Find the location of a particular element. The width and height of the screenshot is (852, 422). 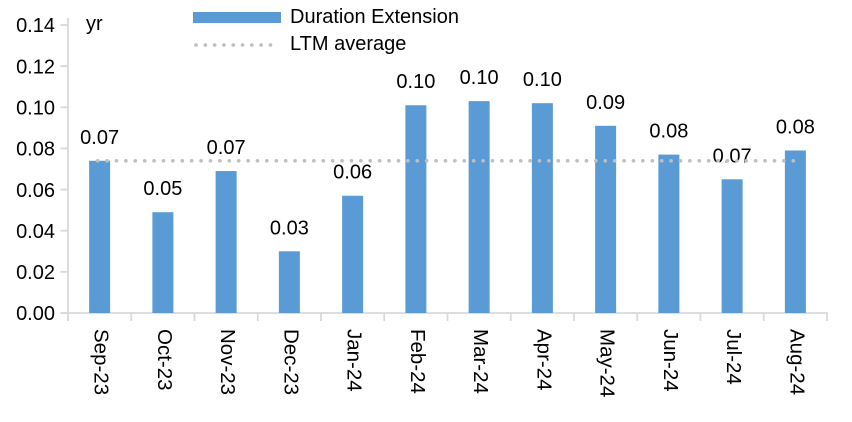

x-axis-category-label: Nov-23 is located at coordinates (227, 362).